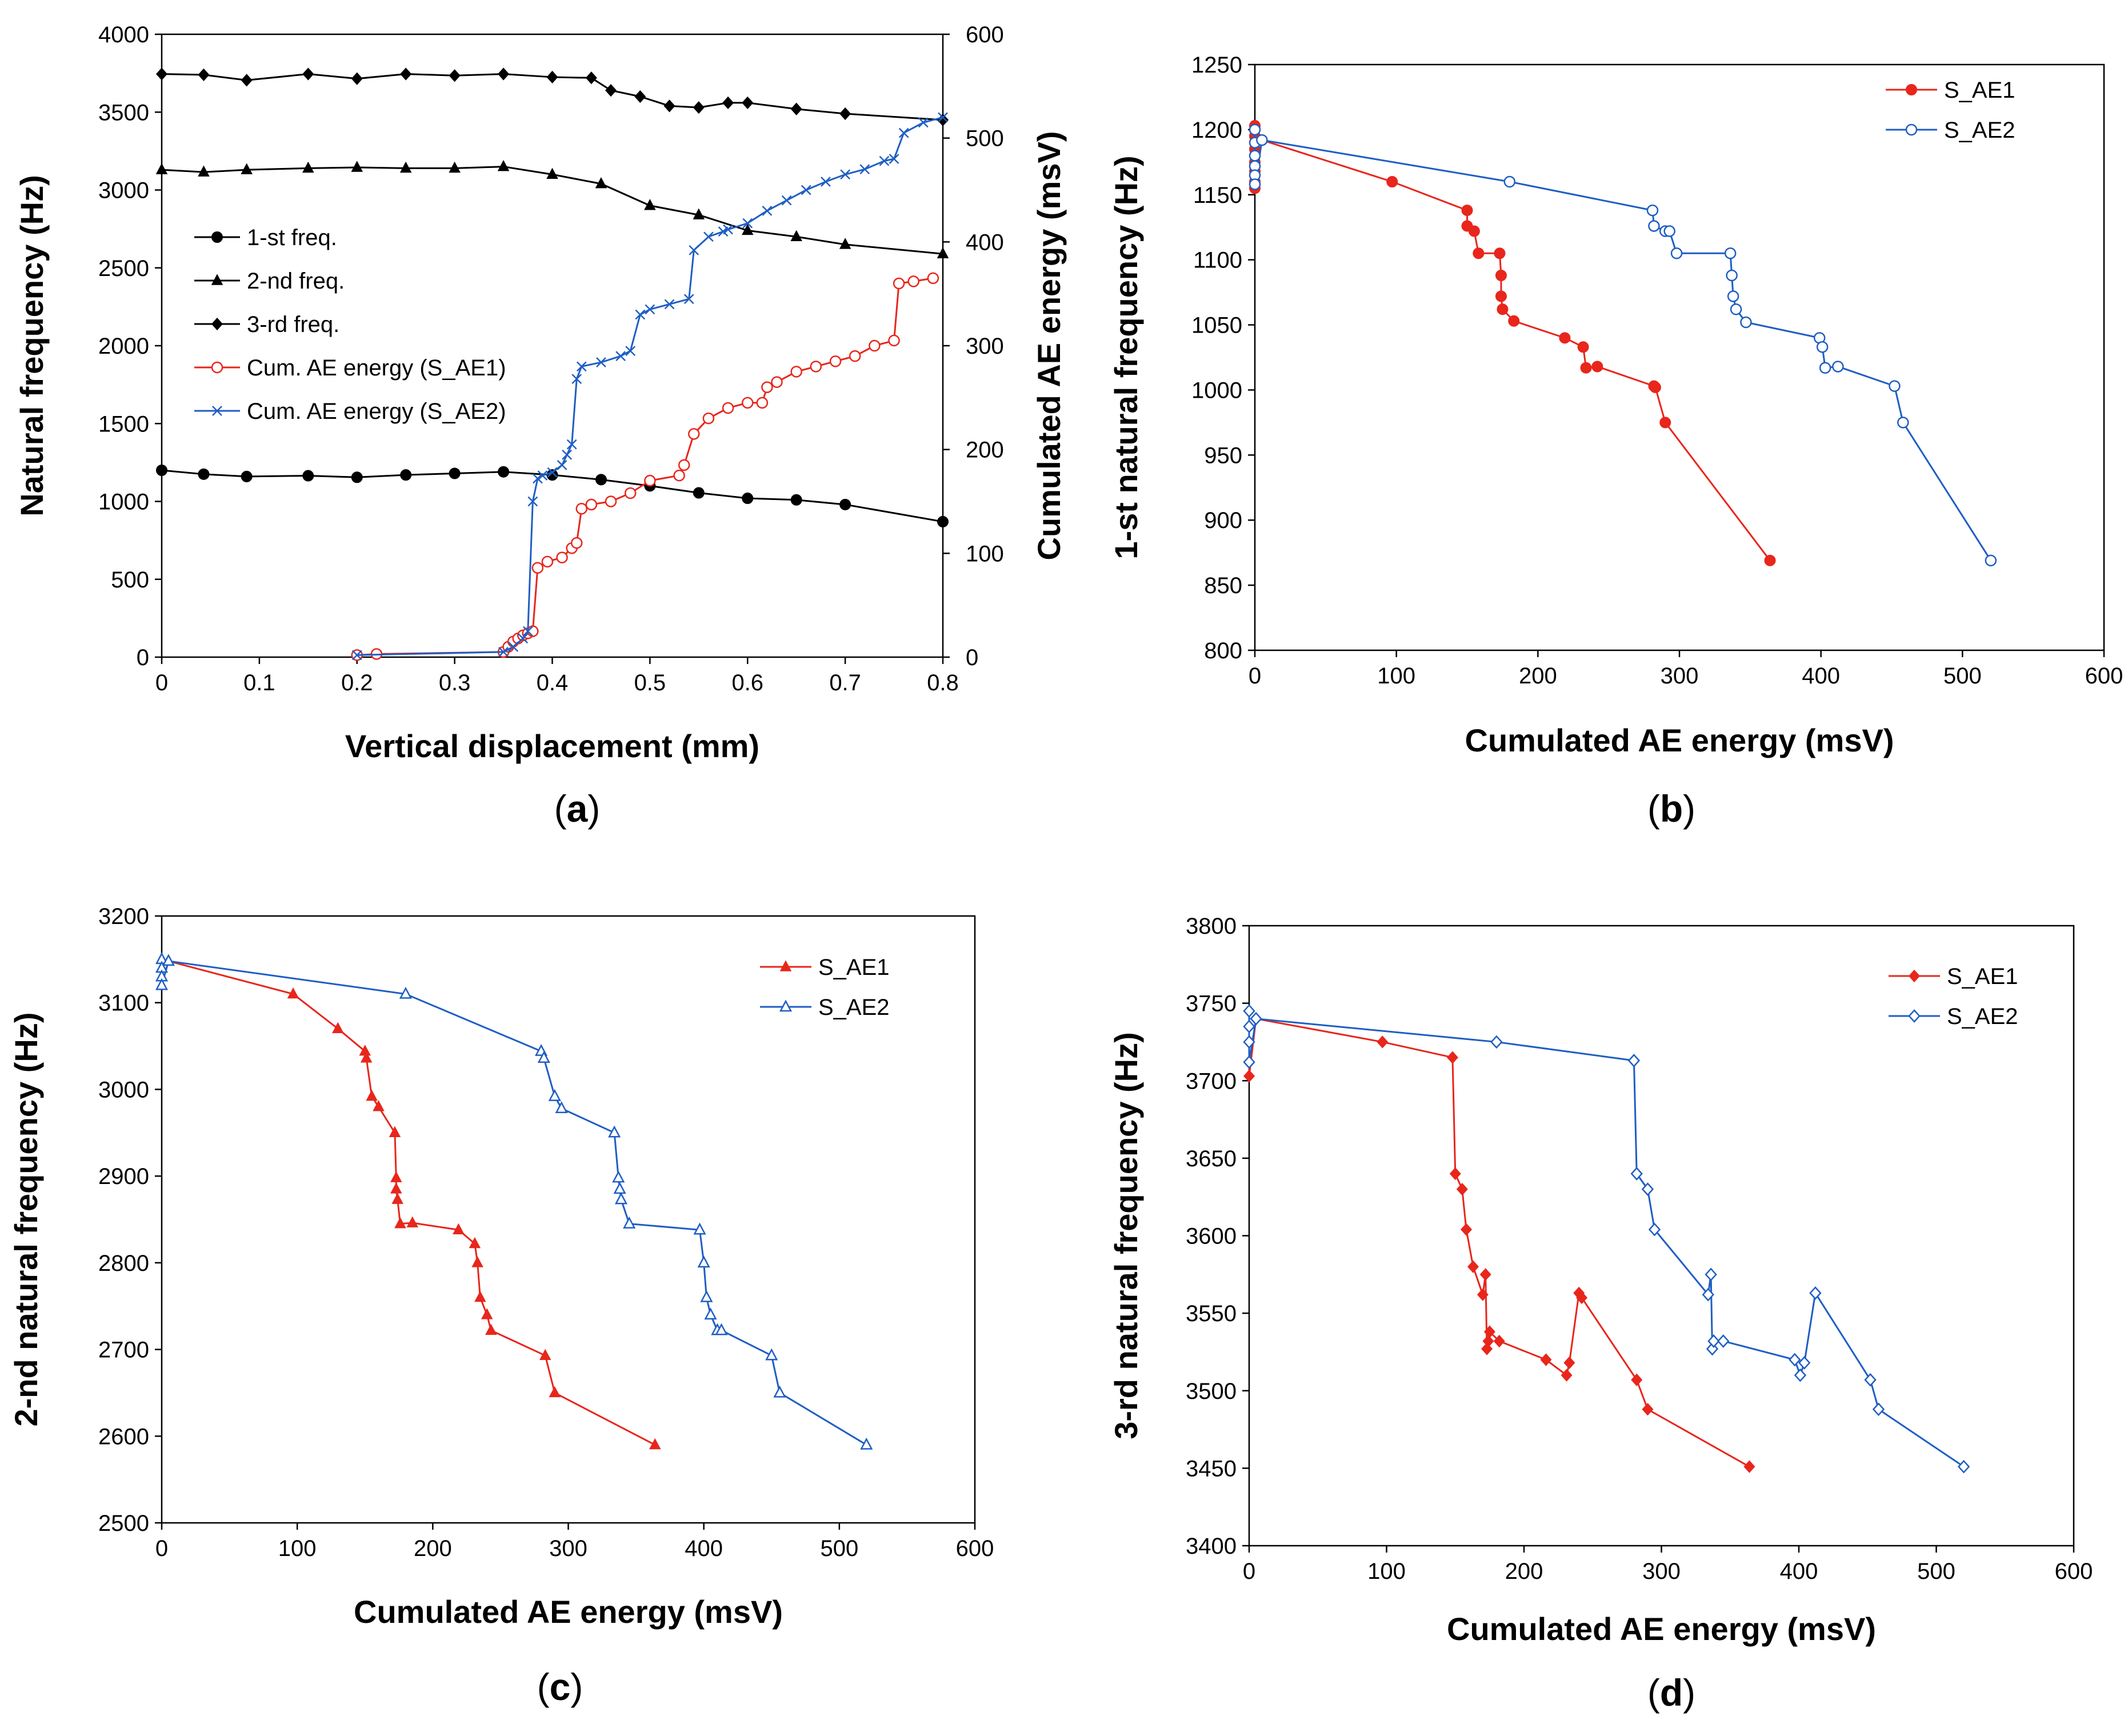 The image size is (2128, 1736). Describe the element at coordinates (1211, 1546) in the screenshot. I see `y-tick-label: 3400` at that location.